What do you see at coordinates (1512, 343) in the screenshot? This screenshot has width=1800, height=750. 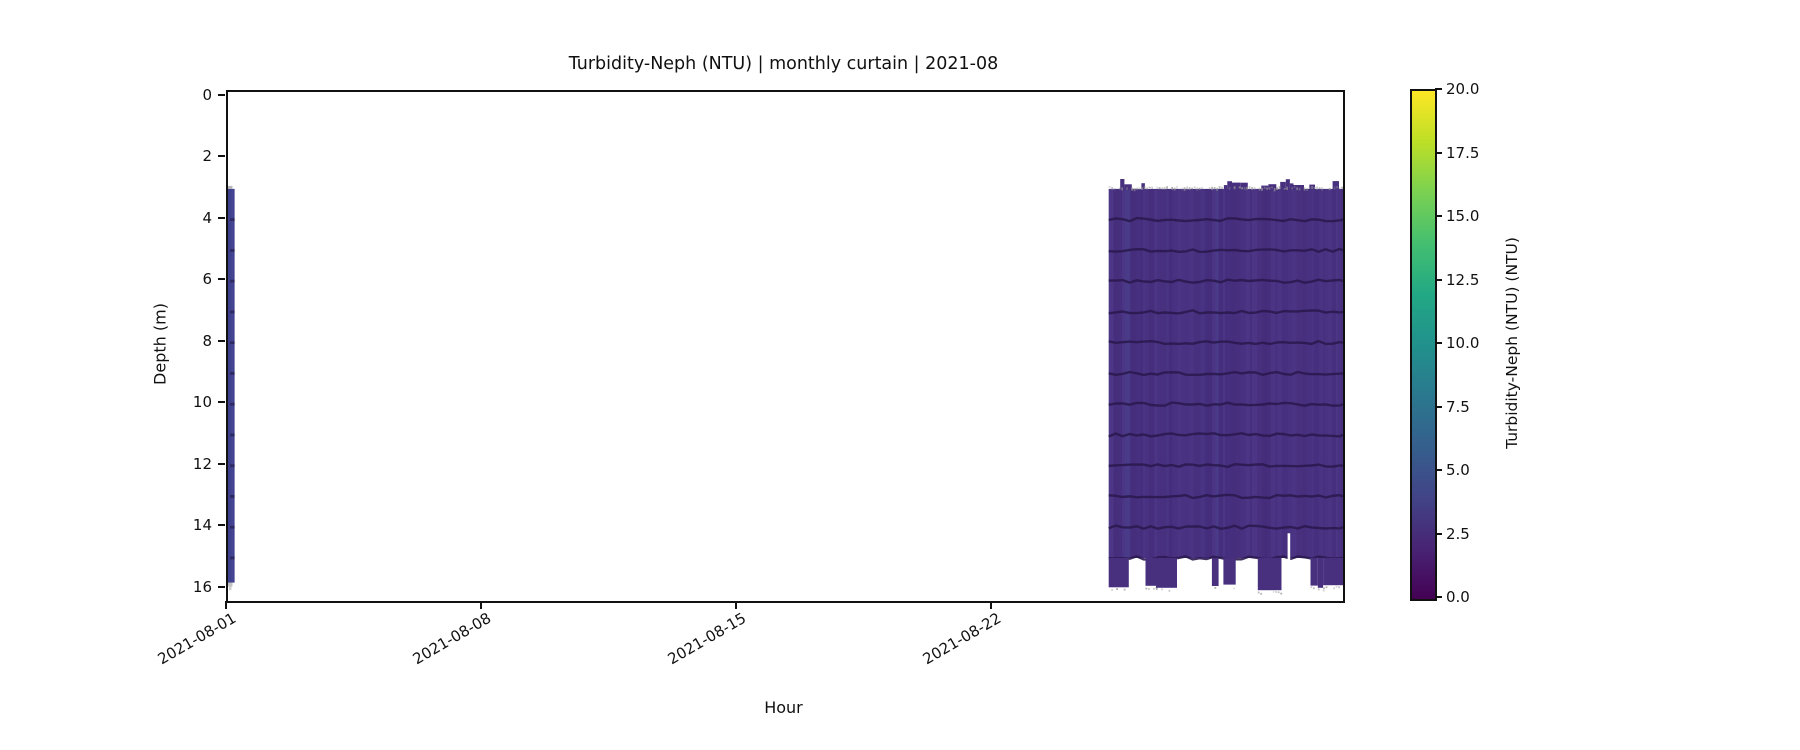 I see `colorbar-label: Turbidity-Neph (NTU) (NTU)` at bounding box center [1512, 343].